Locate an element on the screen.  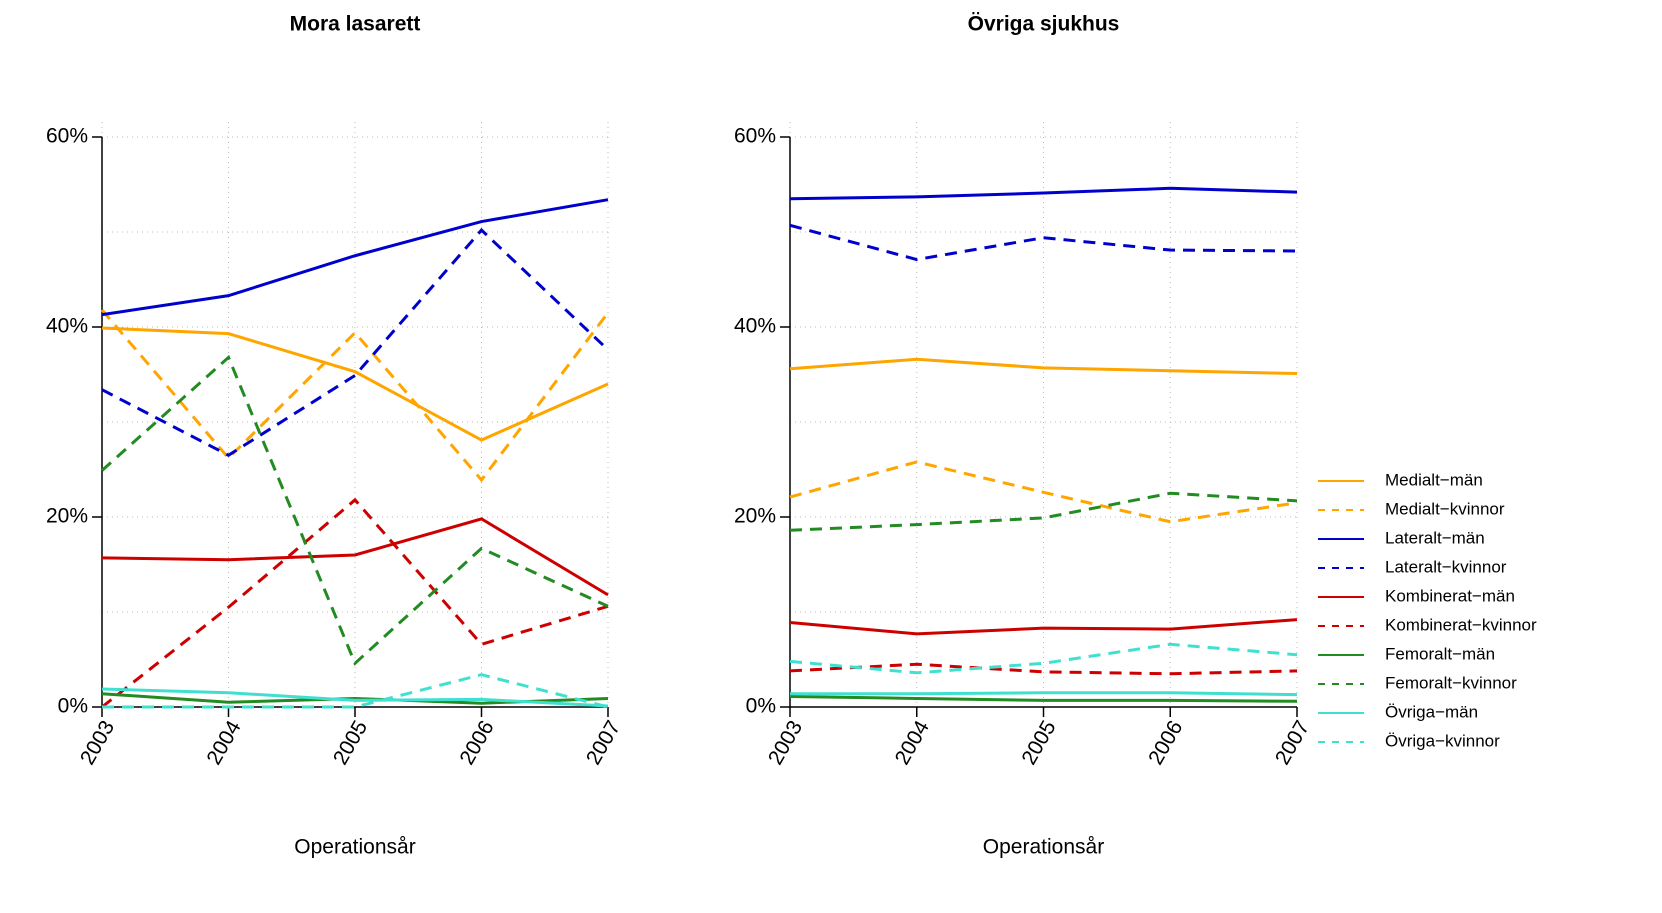
legend-label: Kombinerat−män is located at coordinates (1450, 595).